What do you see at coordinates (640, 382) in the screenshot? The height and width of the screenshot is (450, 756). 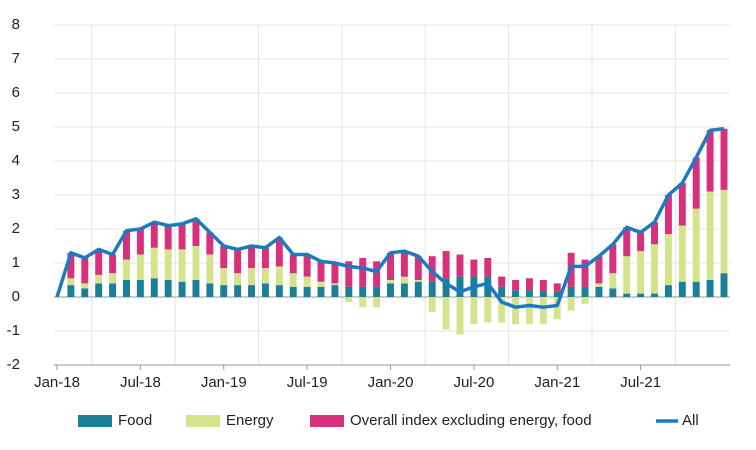 I see `x-tick-label: Jul-21` at bounding box center [640, 382].